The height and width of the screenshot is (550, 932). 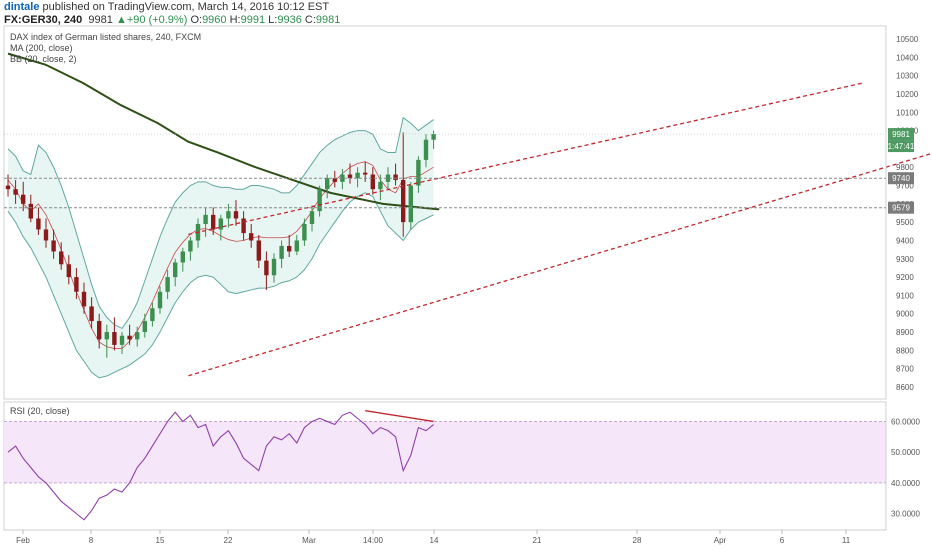 What do you see at coordinates (905, 387) in the screenshot?
I see `price-tick-label: 8600` at bounding box center [905, 387].